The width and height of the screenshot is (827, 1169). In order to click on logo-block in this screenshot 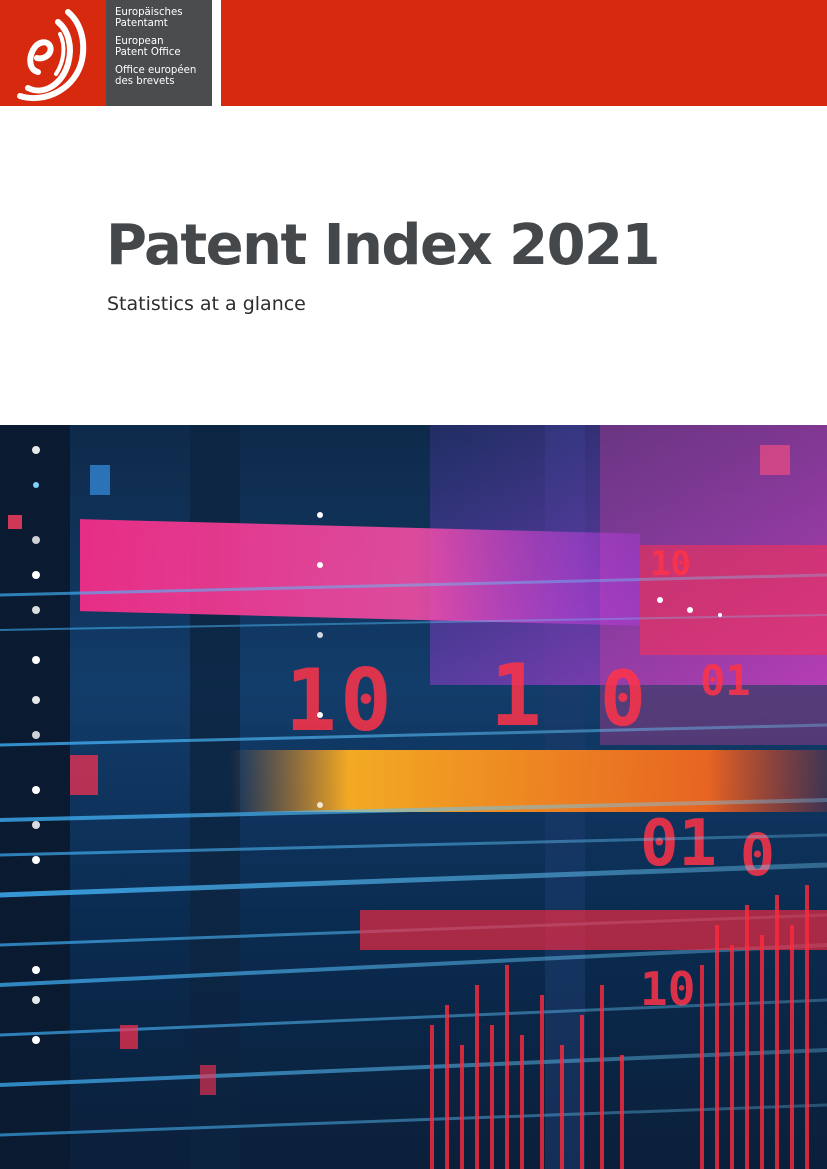, I will do `click(53, 53)`.